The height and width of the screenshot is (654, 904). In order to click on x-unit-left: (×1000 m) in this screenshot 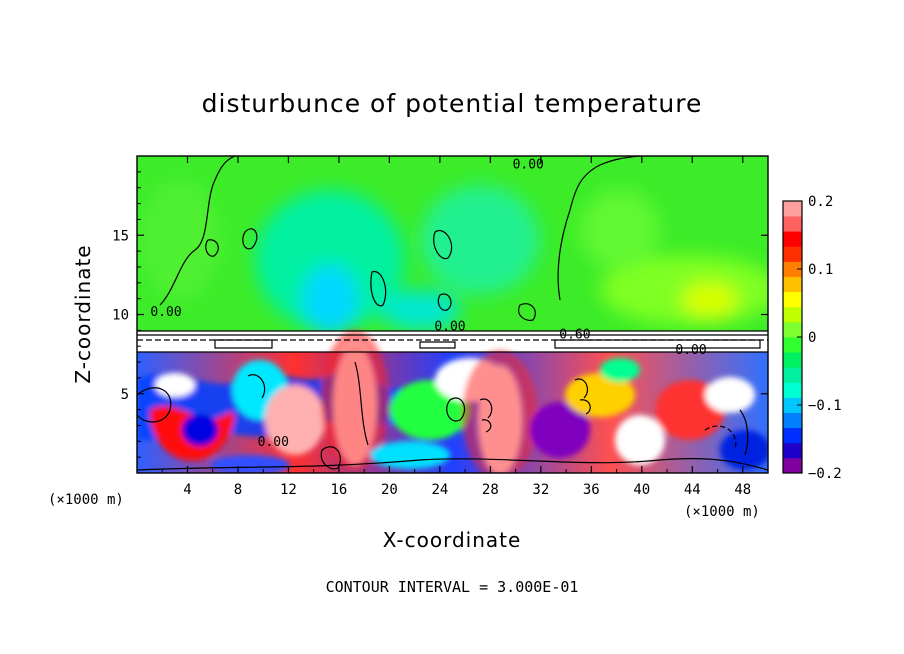, I will do `click(86, 500)`.